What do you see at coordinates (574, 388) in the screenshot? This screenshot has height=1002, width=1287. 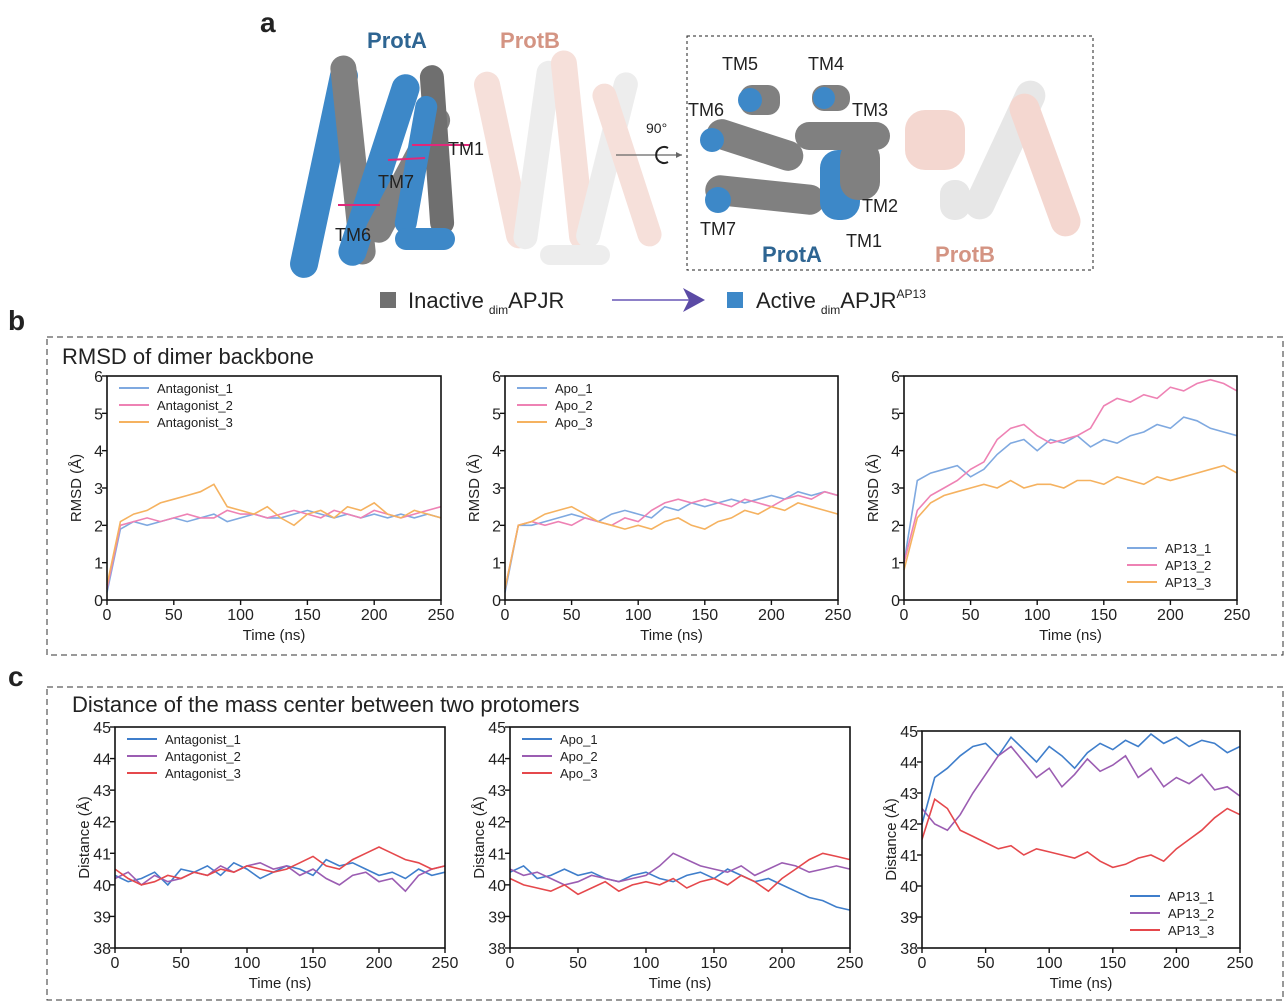 I see `legend-label: Apo_1` at bounding box center [574, 388].